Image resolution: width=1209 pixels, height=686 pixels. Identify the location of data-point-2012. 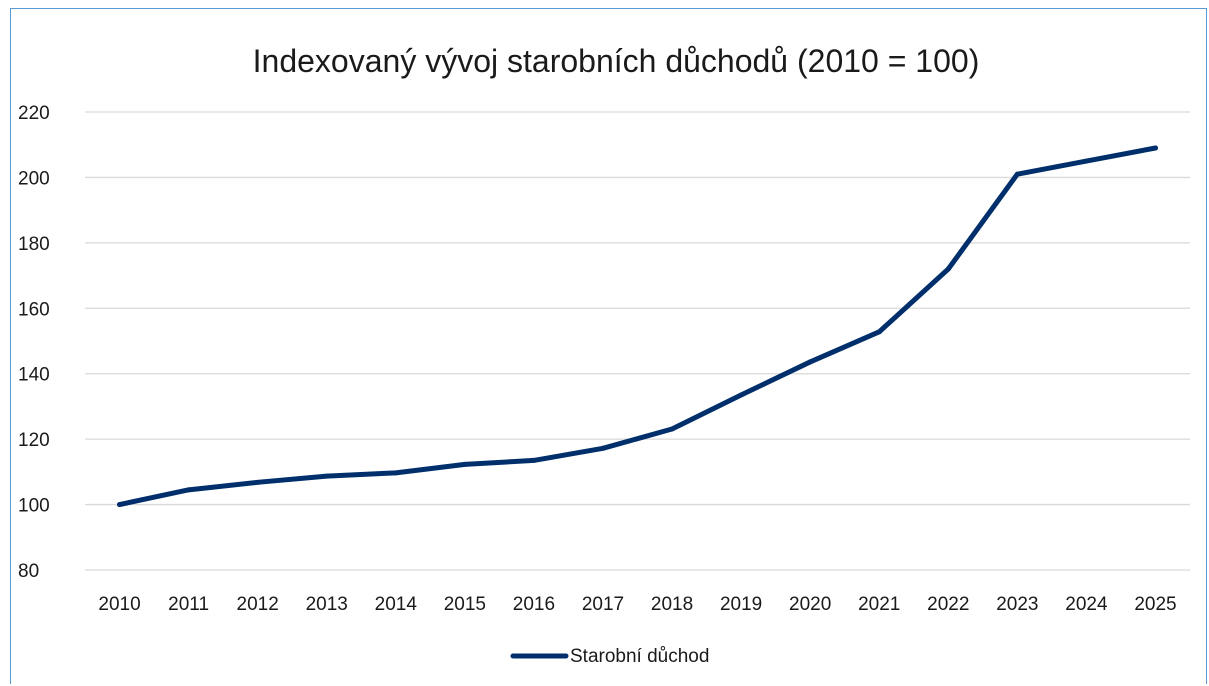
(258, 482).